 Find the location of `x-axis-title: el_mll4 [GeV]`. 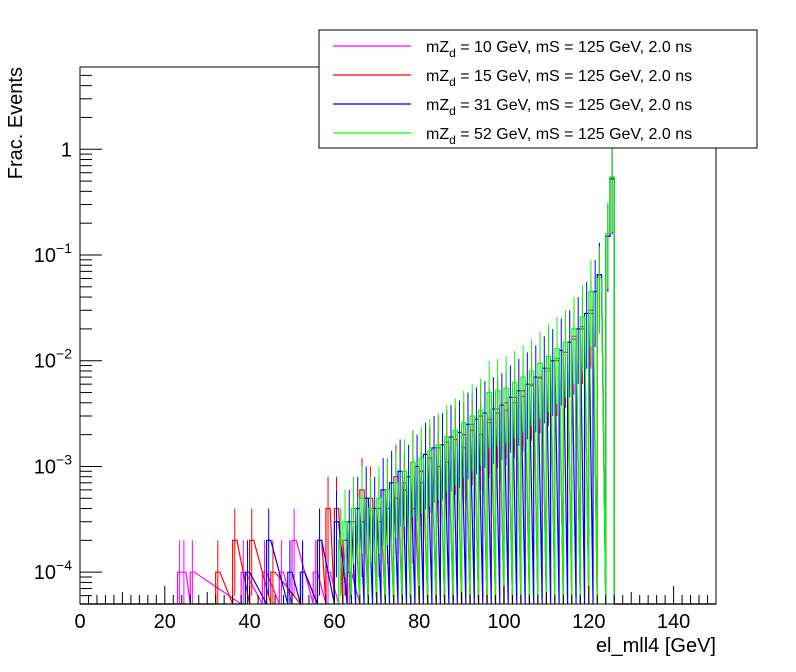

x-axis-title: el_mll4 [GeV] is located at coordinates (656, 646).